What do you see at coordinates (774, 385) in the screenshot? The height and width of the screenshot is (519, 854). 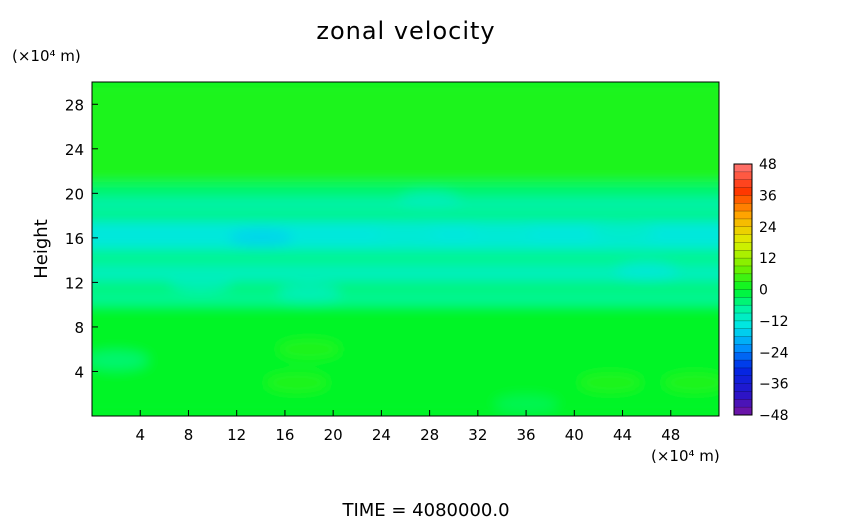 I see `colorbar-label: −36` at bounding box center [774, 385].